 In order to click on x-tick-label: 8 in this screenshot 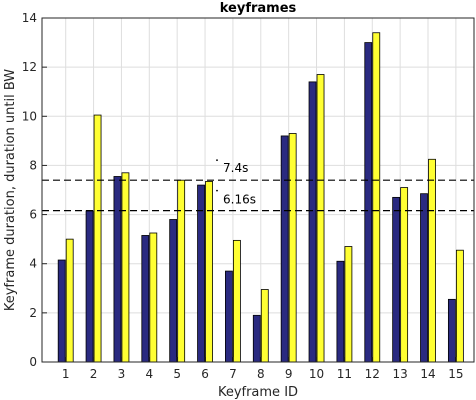, I will do `click(261, 374)`.